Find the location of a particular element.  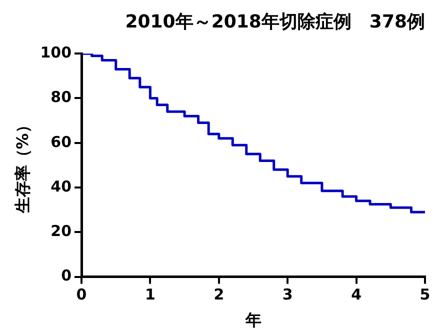

y-tick-label: 60 is located at coordinates (61, 141).